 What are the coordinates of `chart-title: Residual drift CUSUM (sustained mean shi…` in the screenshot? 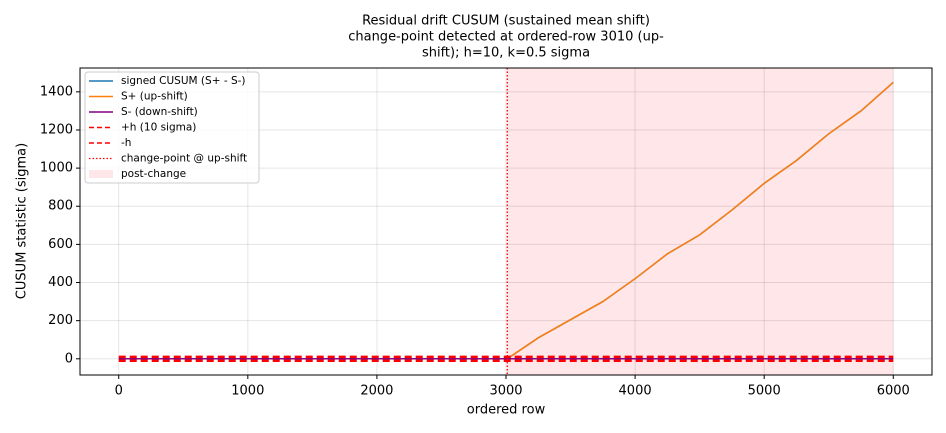 It's located at (506, 21).